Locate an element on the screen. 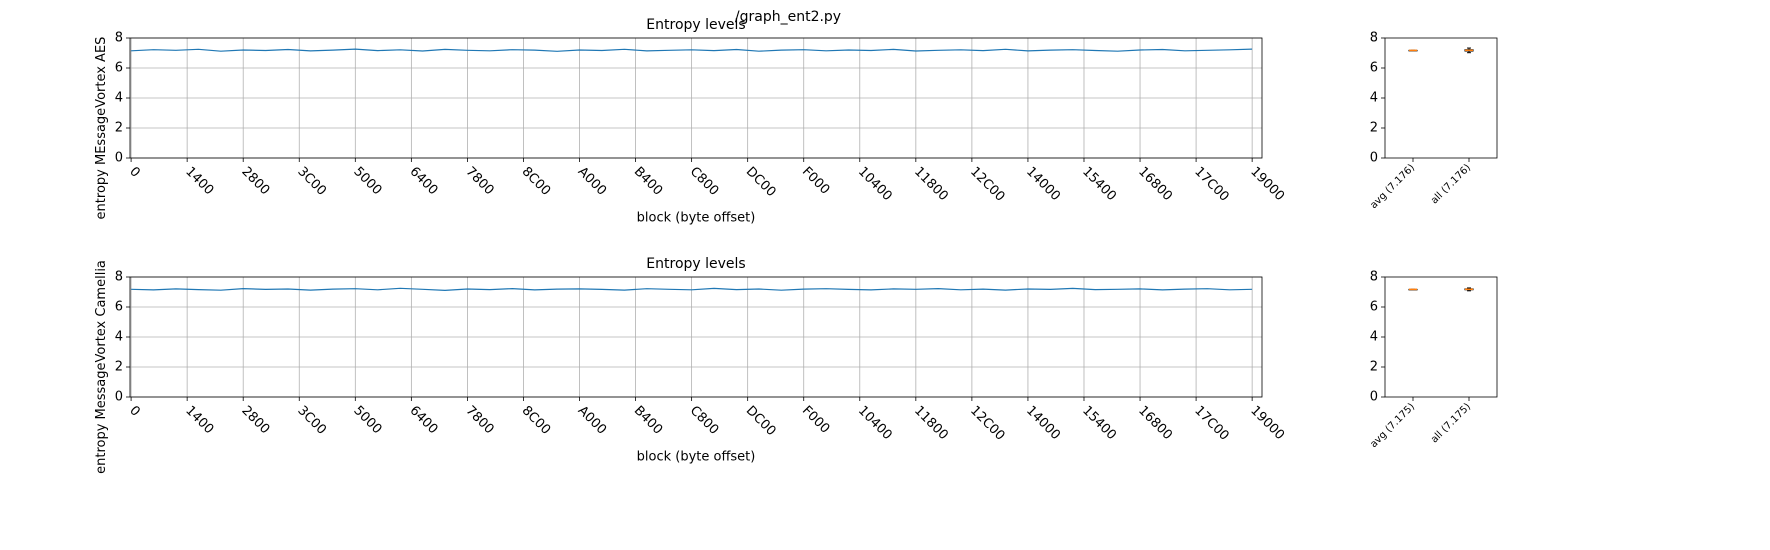 The width and height of the screenshot is (1770, 550). x-tick-label: all (7.176) is located at coordinates (1451, 184).